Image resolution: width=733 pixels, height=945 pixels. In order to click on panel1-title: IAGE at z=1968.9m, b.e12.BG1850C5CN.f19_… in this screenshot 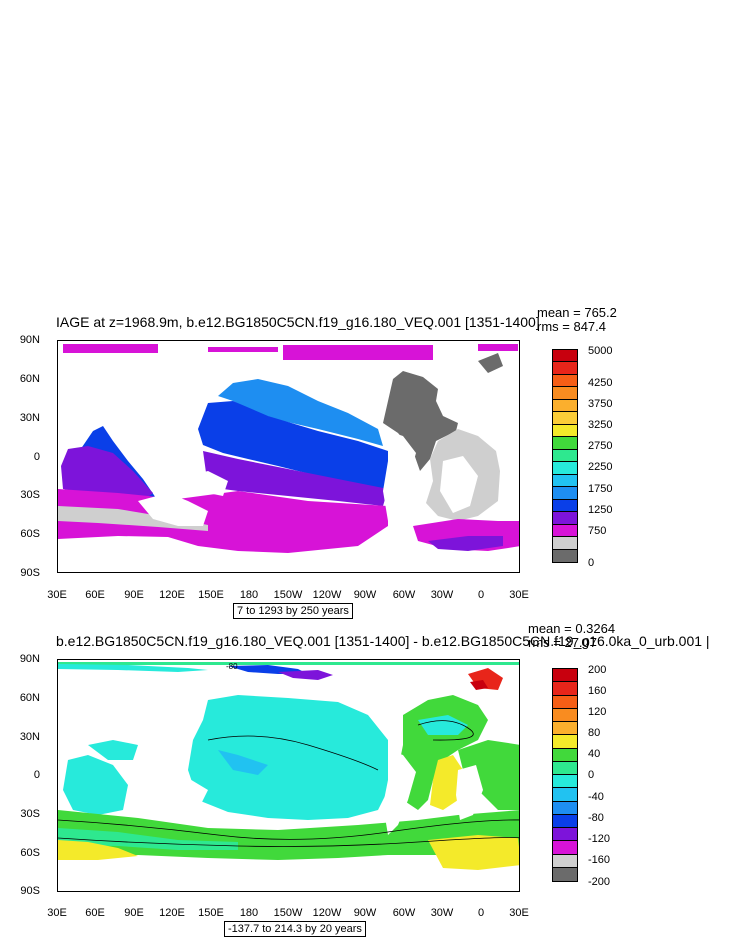, I will do `click(298, 322)`.